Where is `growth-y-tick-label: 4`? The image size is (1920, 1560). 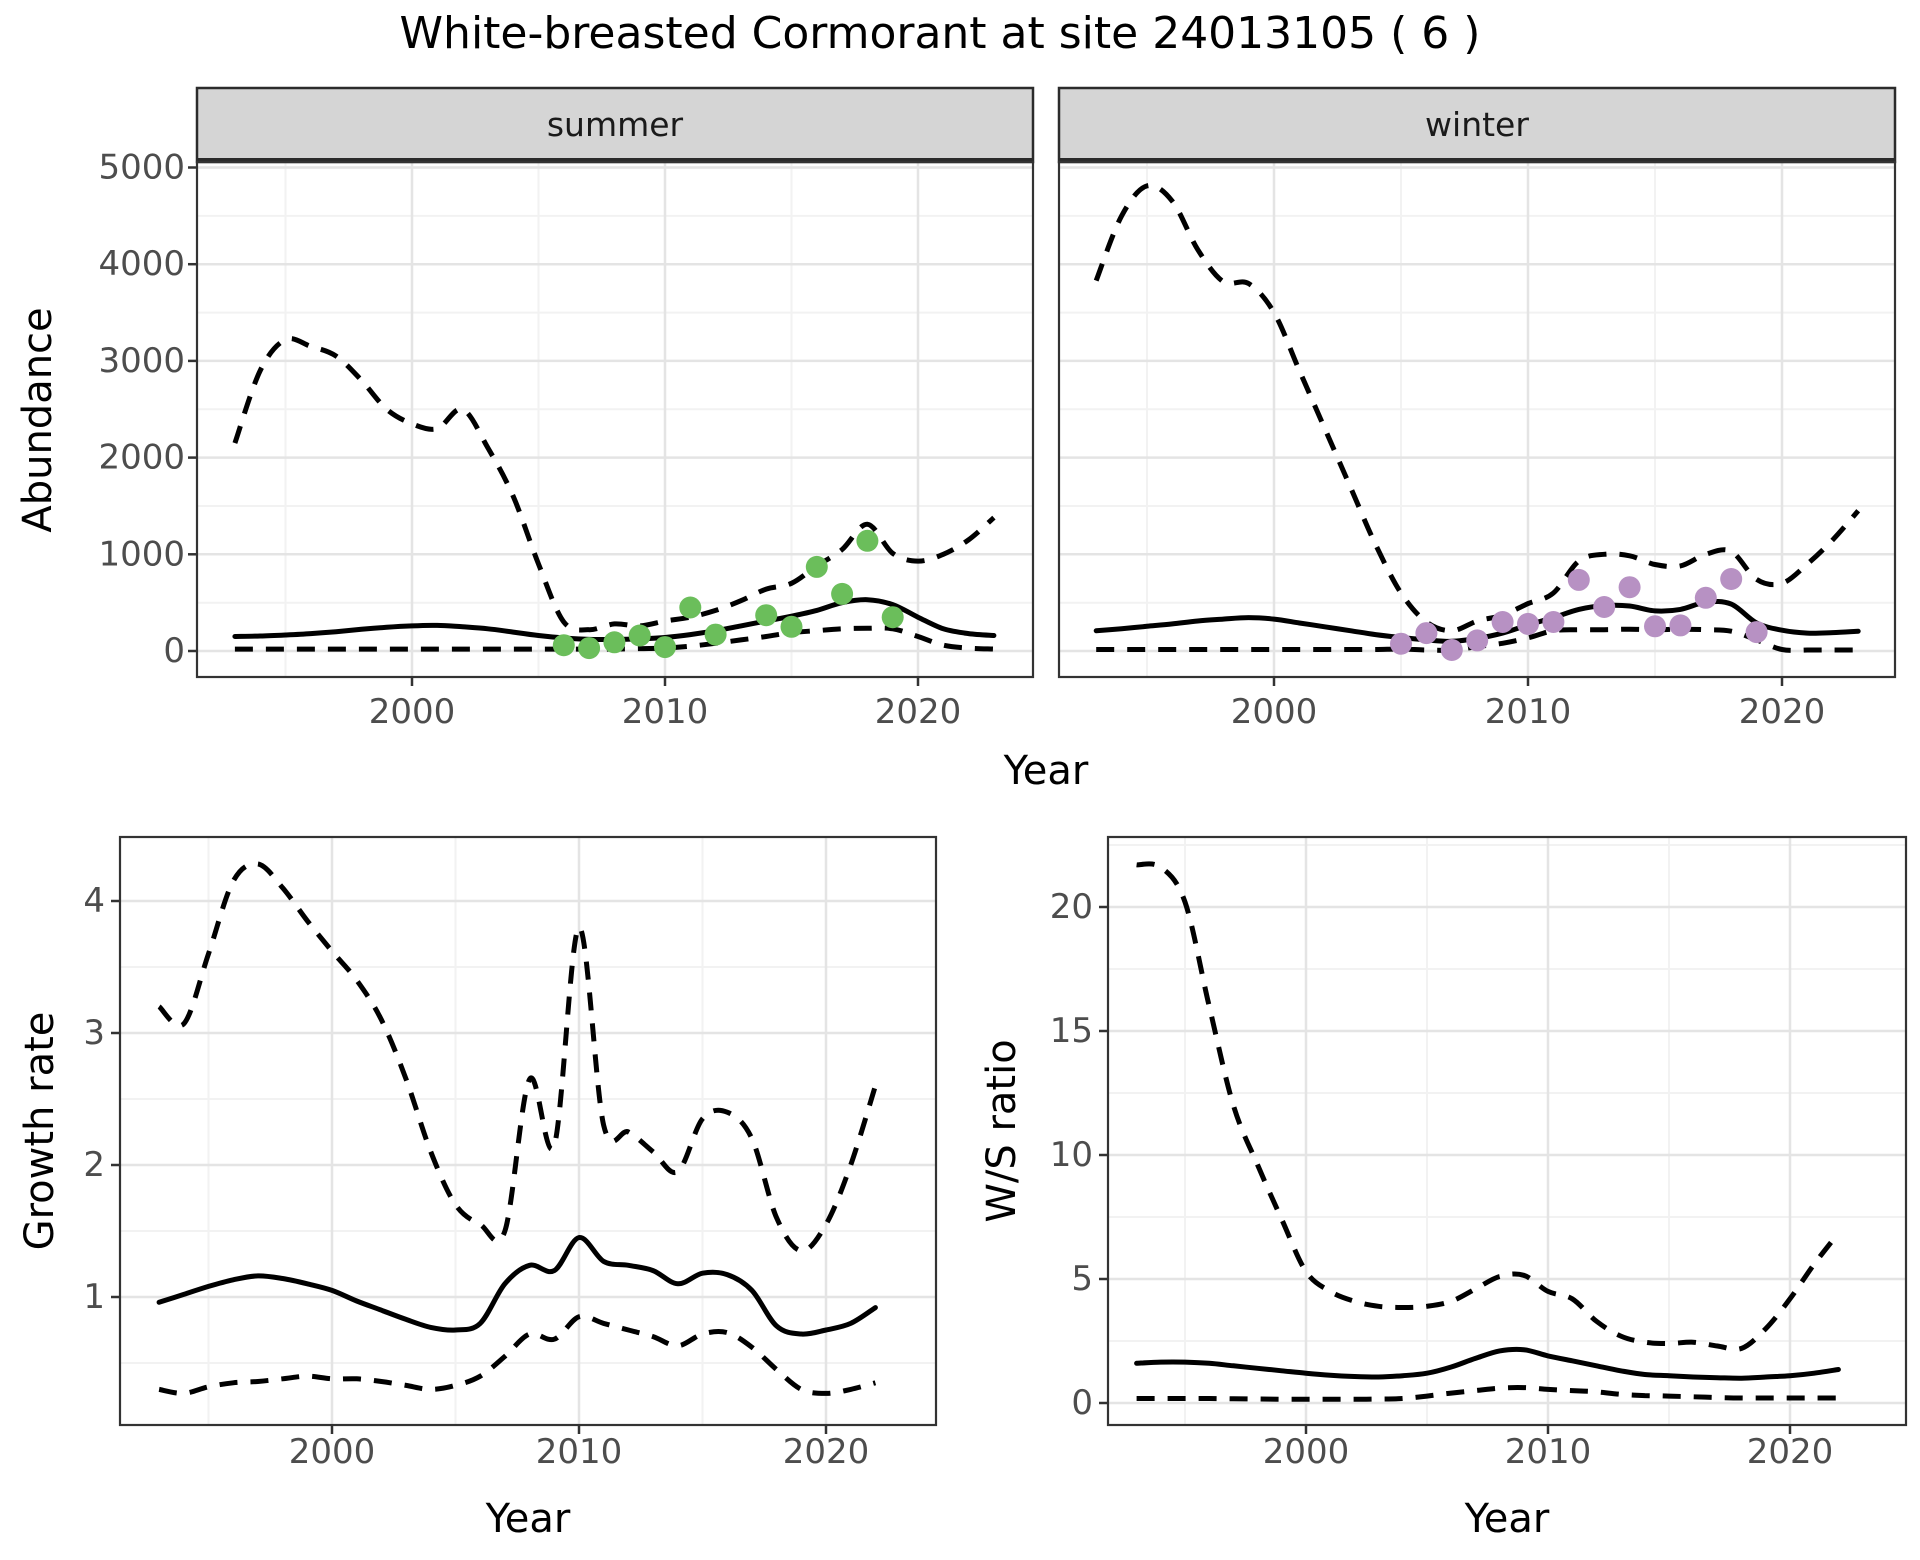 growth-y-tick-label: 4 is located at coordinates (94, 901).